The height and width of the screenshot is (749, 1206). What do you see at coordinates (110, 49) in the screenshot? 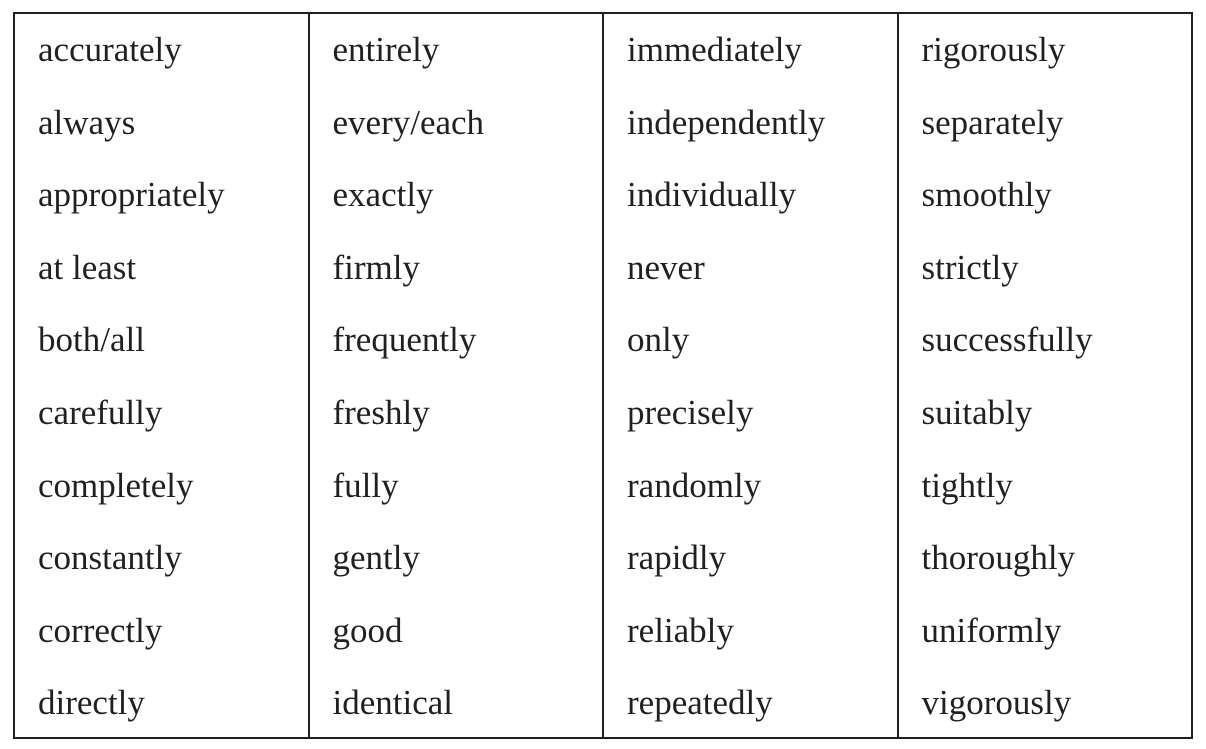
I see `table-cell: accurately` at bounding box center [110, 49].